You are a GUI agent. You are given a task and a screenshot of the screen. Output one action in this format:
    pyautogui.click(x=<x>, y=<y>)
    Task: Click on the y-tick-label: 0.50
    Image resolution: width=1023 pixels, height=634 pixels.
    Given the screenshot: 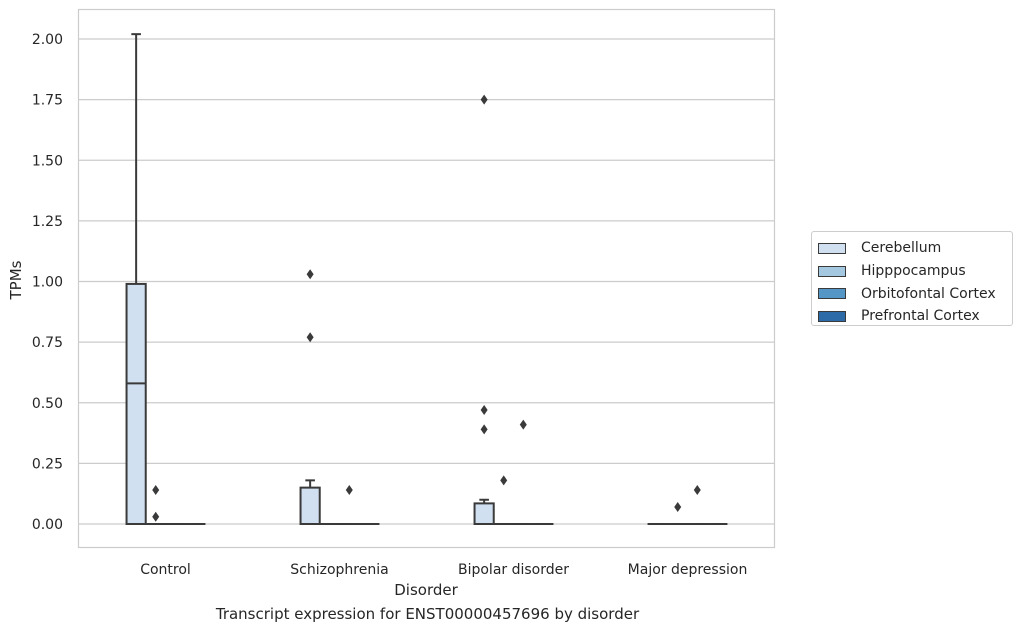 What is the action you would take?
    pyautogui.click(x=47, y=404)
    